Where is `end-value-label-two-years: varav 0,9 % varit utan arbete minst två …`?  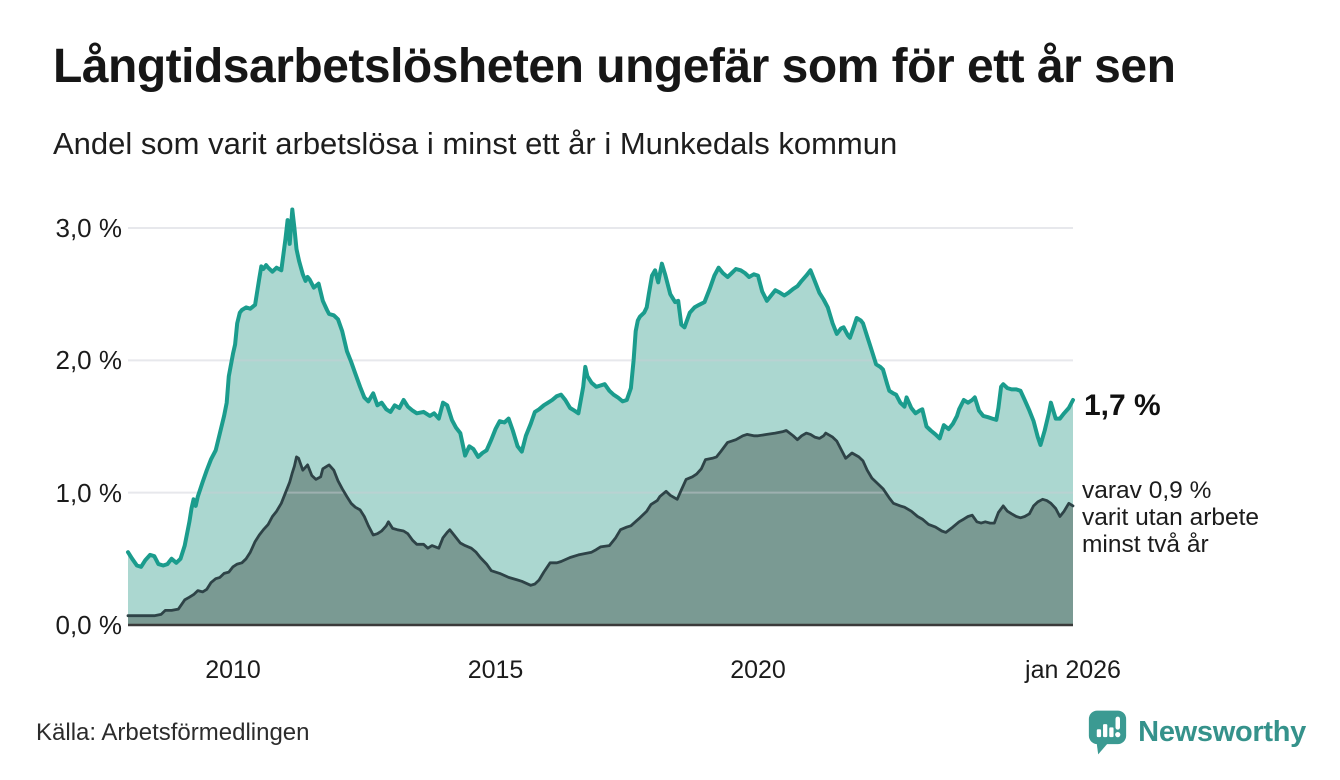
end-value-label-two-years: varav 0,9 % varit utan arbete minst två … is located at coordinates (1170, 517).